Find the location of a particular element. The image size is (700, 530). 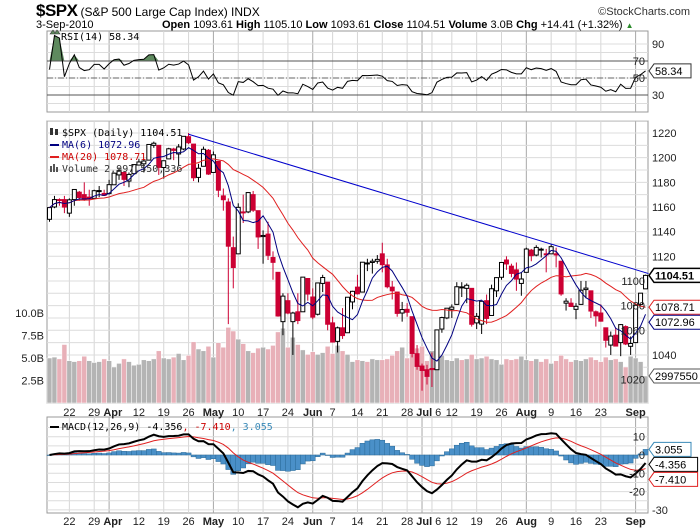

price-tick-label: 1100 is located at coordinates (633, 282).